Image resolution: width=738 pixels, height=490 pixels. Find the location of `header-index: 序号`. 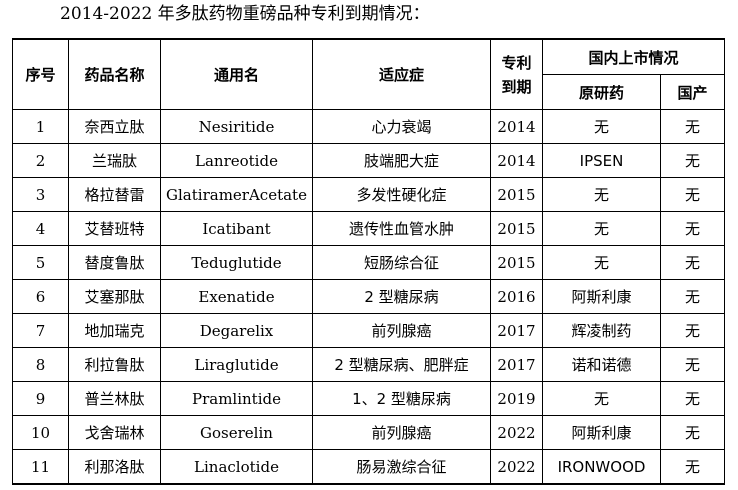

header-index: 序号 is located at coordinates (40, 74).